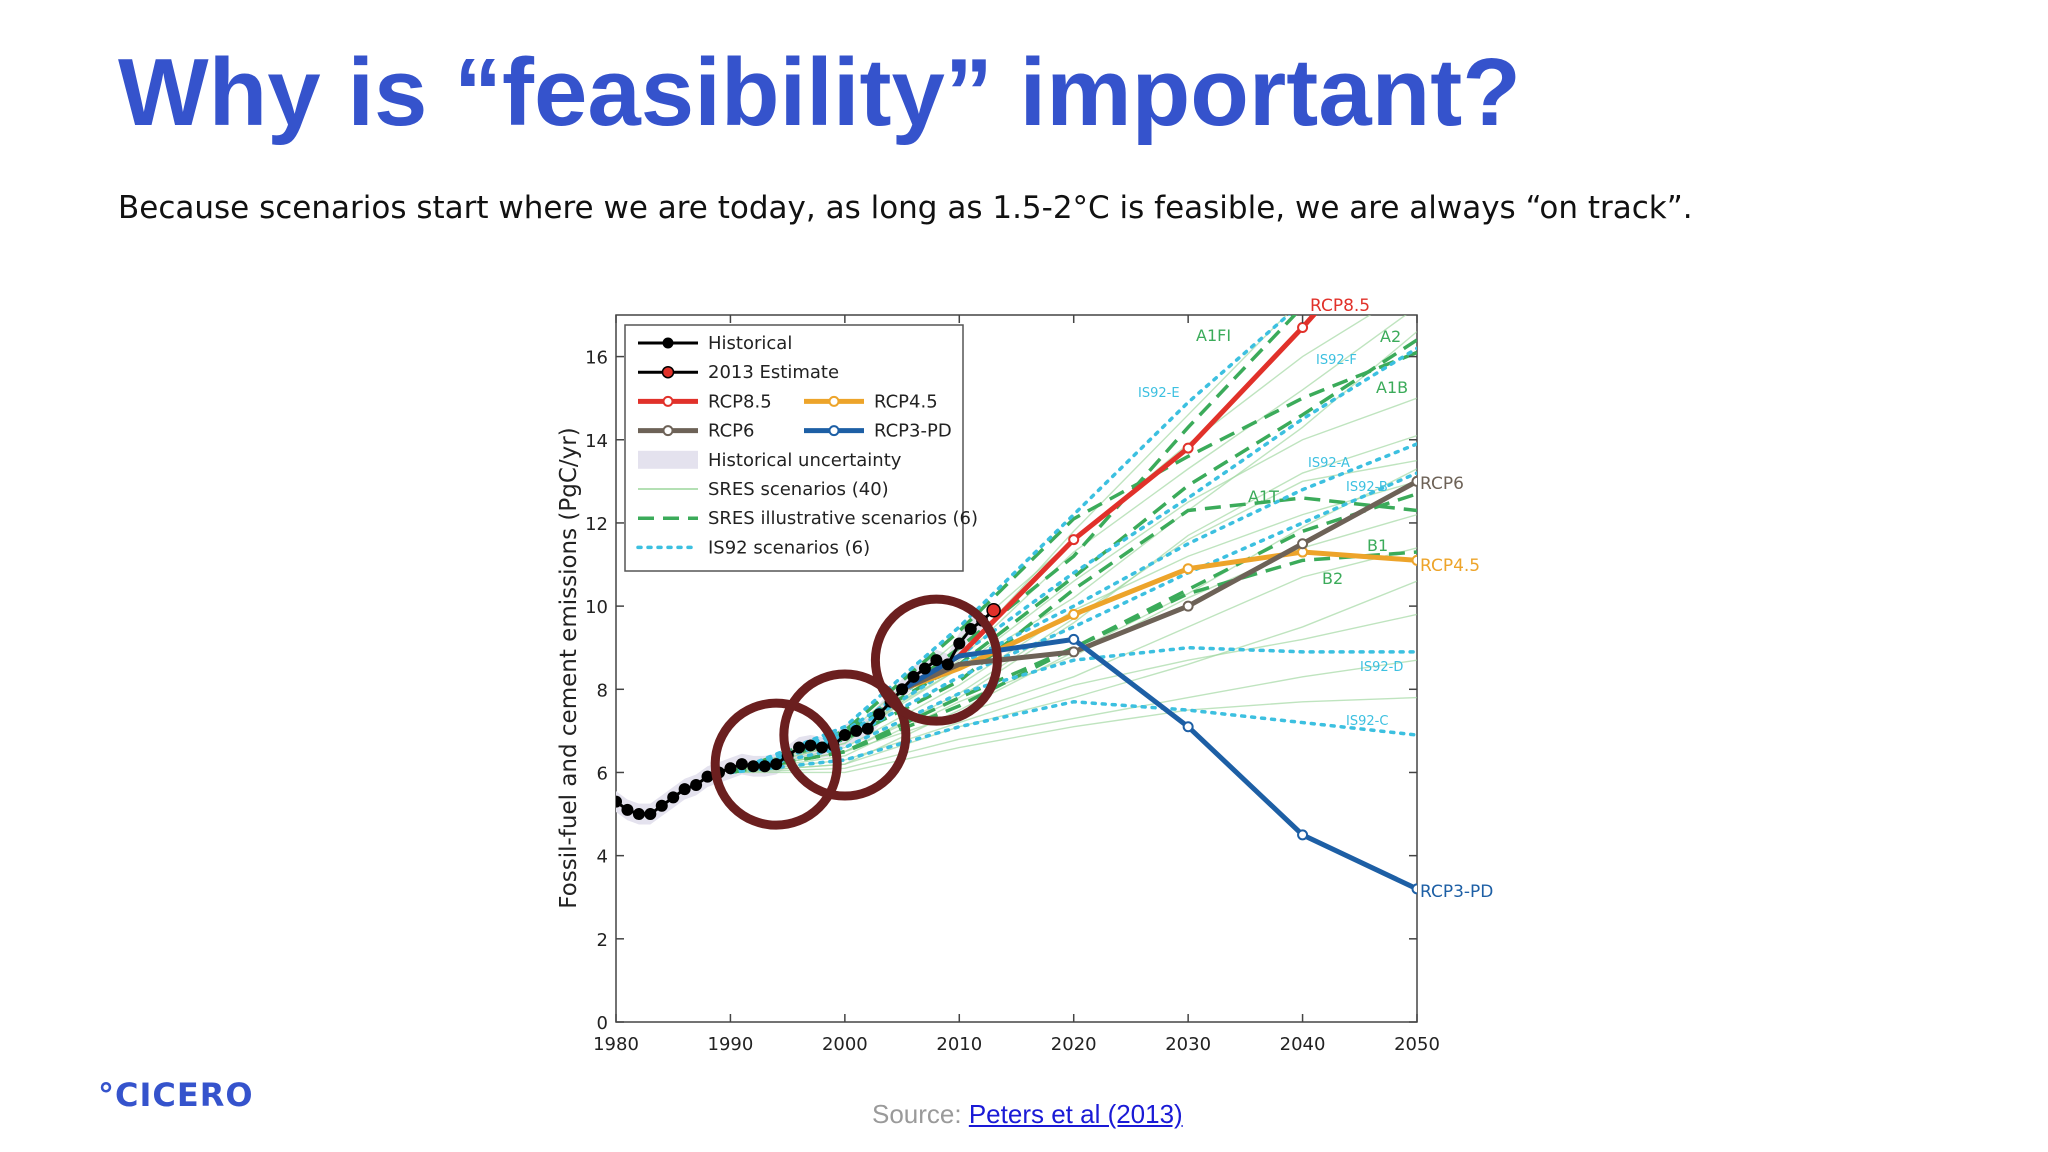  What do you see at coordinates (993, 610) in the screenshot?
I see `estimate-2013-point` at bounding box center [993, 610].